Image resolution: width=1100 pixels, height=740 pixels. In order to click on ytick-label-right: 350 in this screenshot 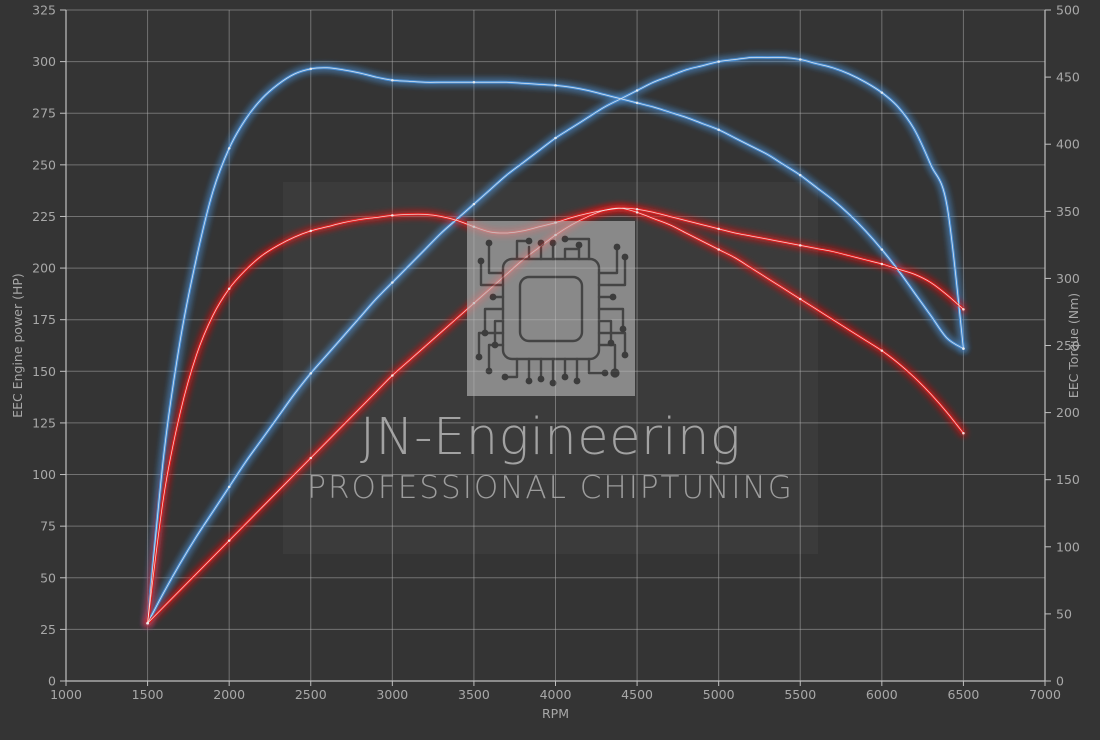, I will do `click(1068, 211)`.